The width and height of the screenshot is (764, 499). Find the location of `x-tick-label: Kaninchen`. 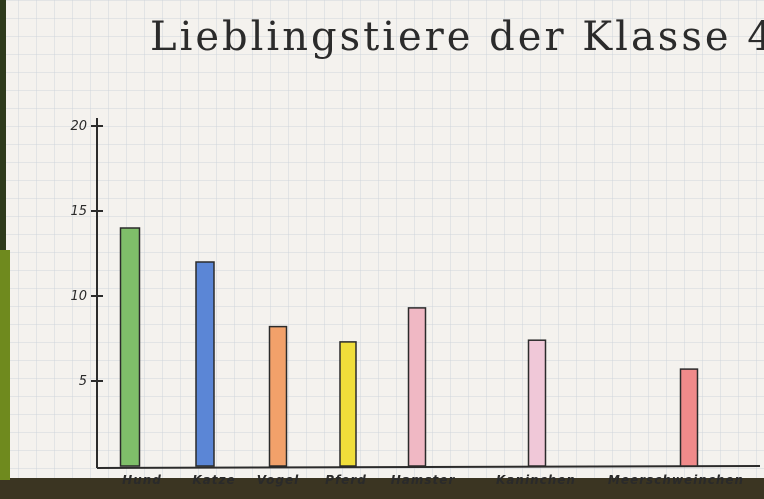

x-tick-label: Kaninchen is located at coordinates (536, 480).